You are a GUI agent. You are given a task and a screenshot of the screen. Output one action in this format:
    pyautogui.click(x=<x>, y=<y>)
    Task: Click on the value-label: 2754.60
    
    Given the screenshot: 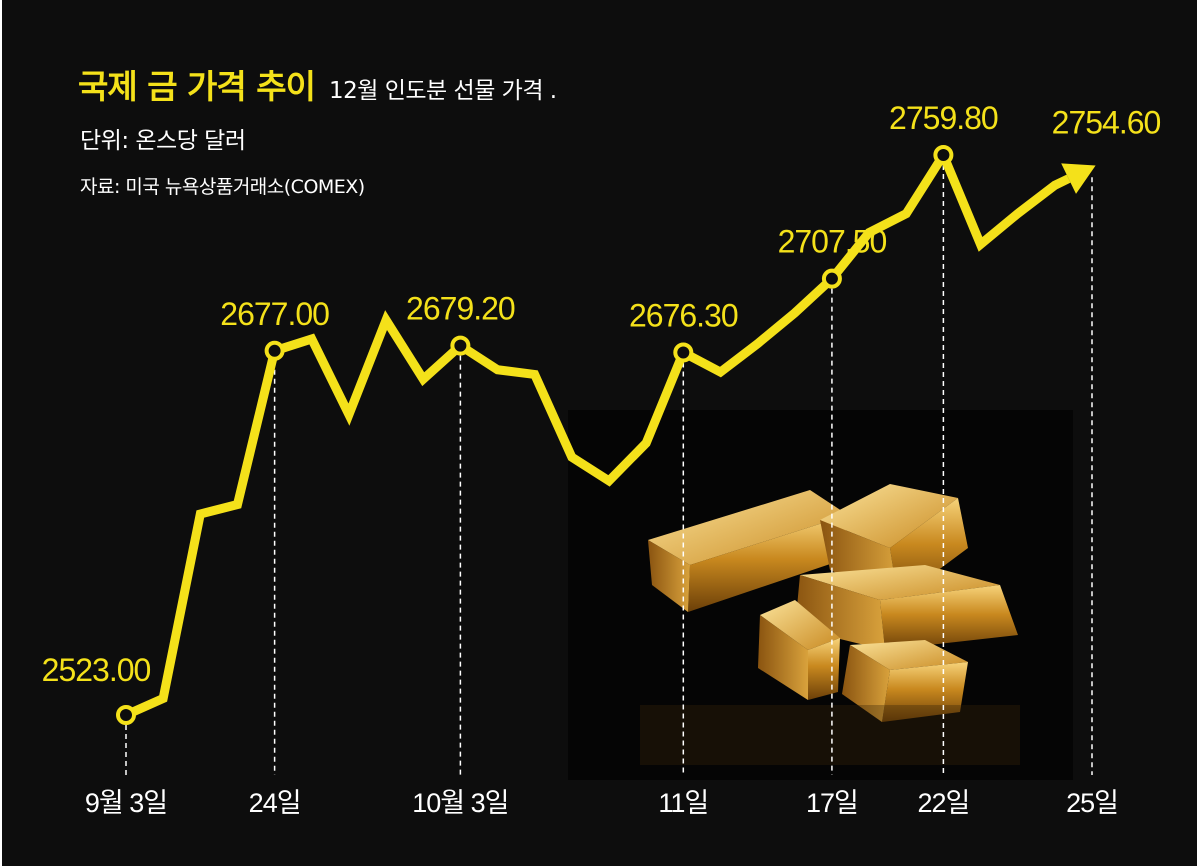 What is the action you would take?
    pyautogui.click(x=1106, y=122)
    